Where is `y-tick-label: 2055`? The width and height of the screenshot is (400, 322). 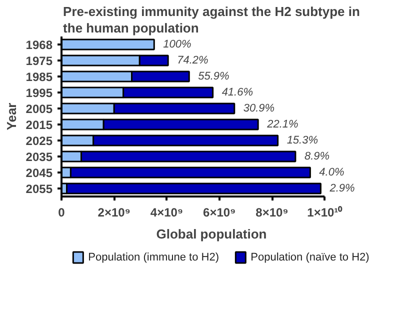
y-tick-label: 2055 is located at coordinates (39, 189).